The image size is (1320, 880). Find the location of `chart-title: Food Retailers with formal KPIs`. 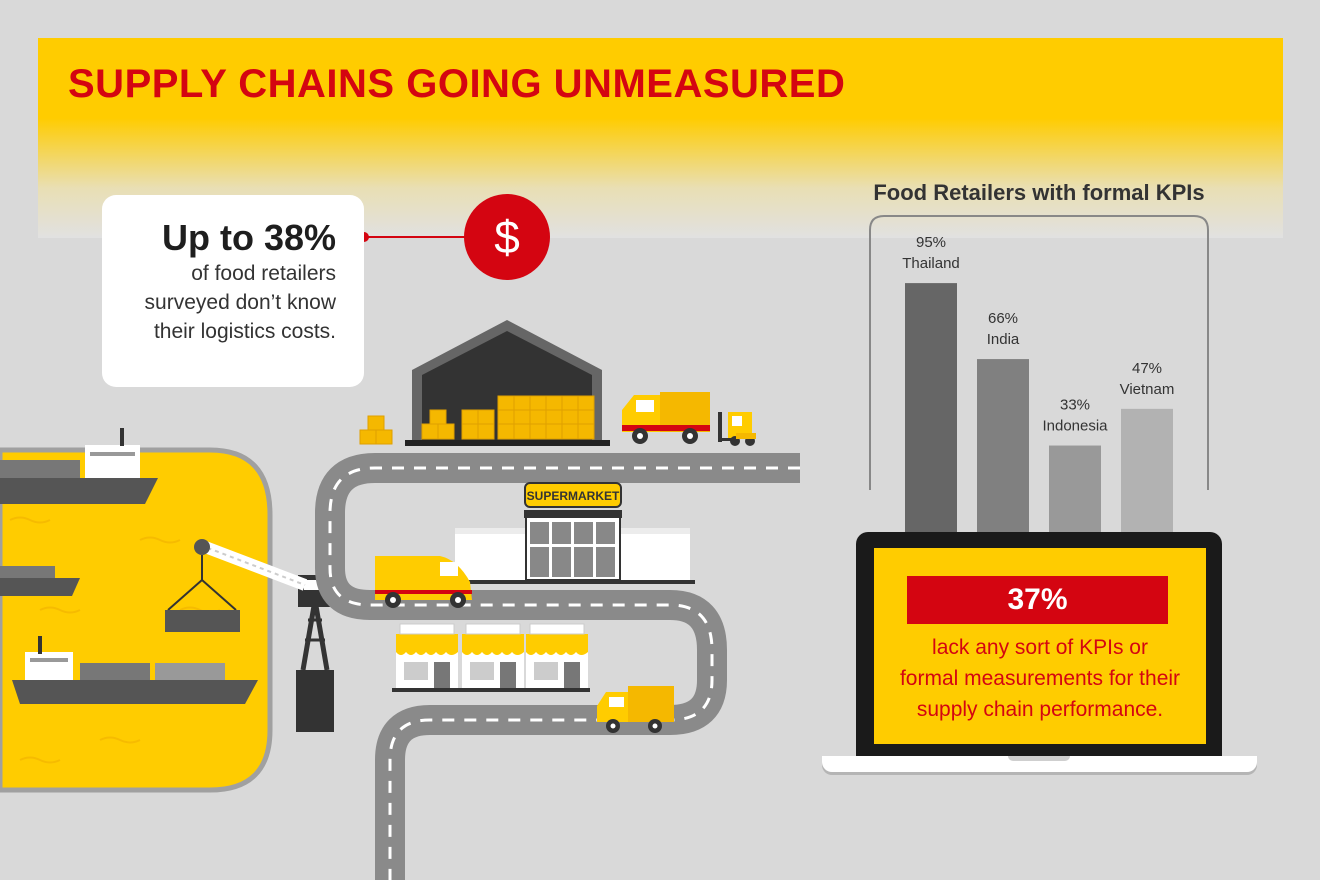

chart-title: Food Retailers with formal KPIs is located at coordinates (1039, 192).